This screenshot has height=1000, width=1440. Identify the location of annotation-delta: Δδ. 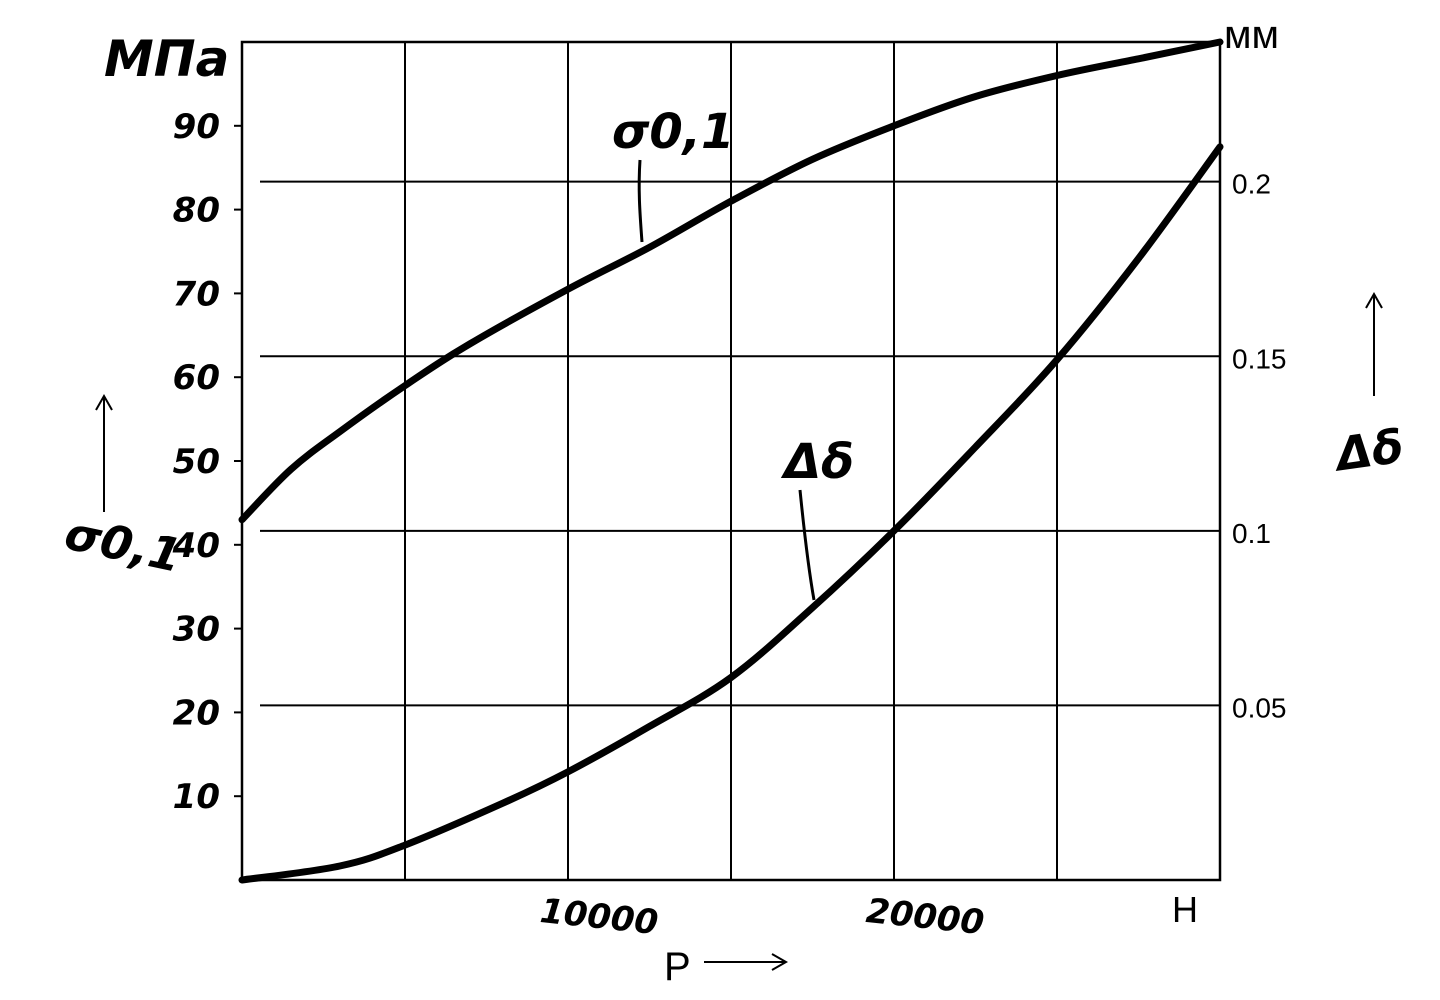
(817, 462).